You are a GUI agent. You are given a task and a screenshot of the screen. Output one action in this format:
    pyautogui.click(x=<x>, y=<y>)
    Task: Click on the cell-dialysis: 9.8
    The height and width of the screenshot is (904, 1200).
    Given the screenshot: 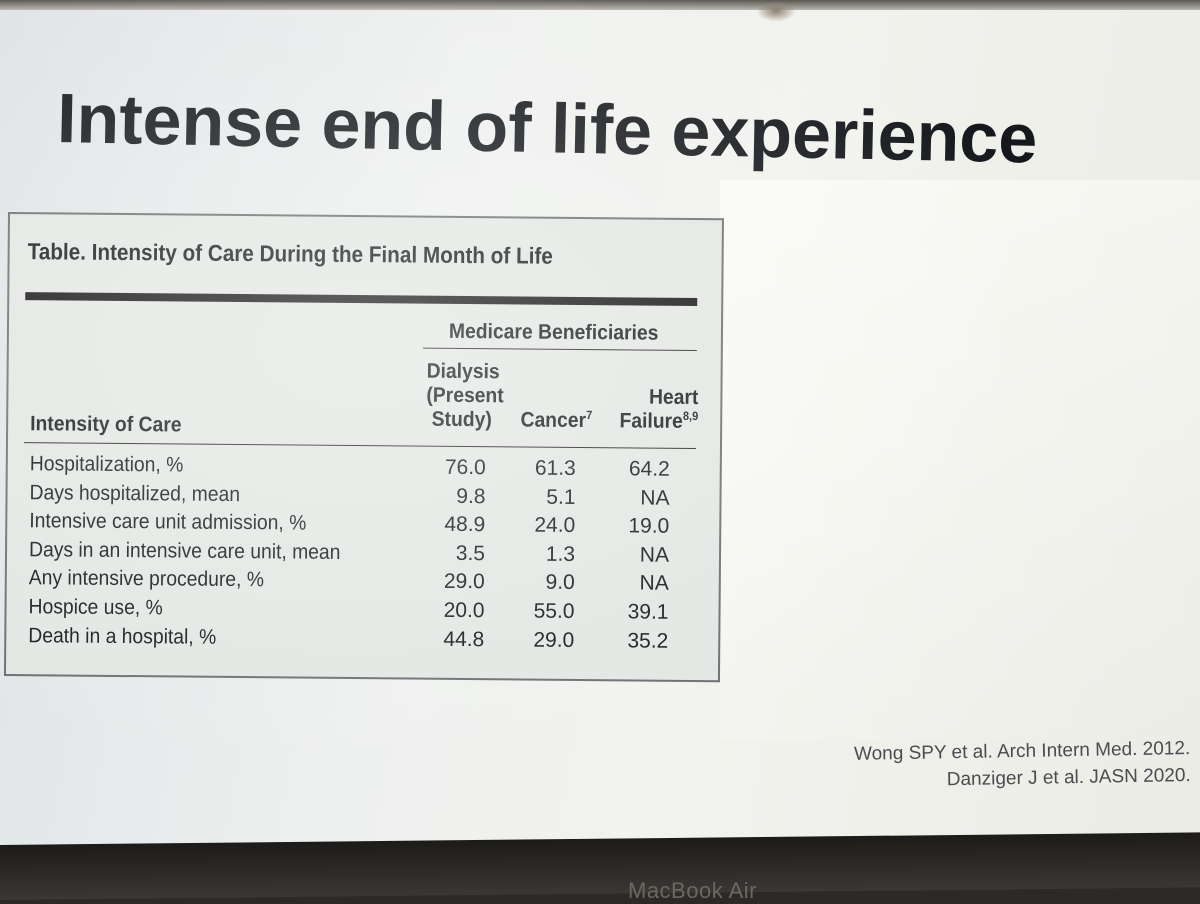 What is the action you would take?
    pyautogui.click(x=471, y=496)
    